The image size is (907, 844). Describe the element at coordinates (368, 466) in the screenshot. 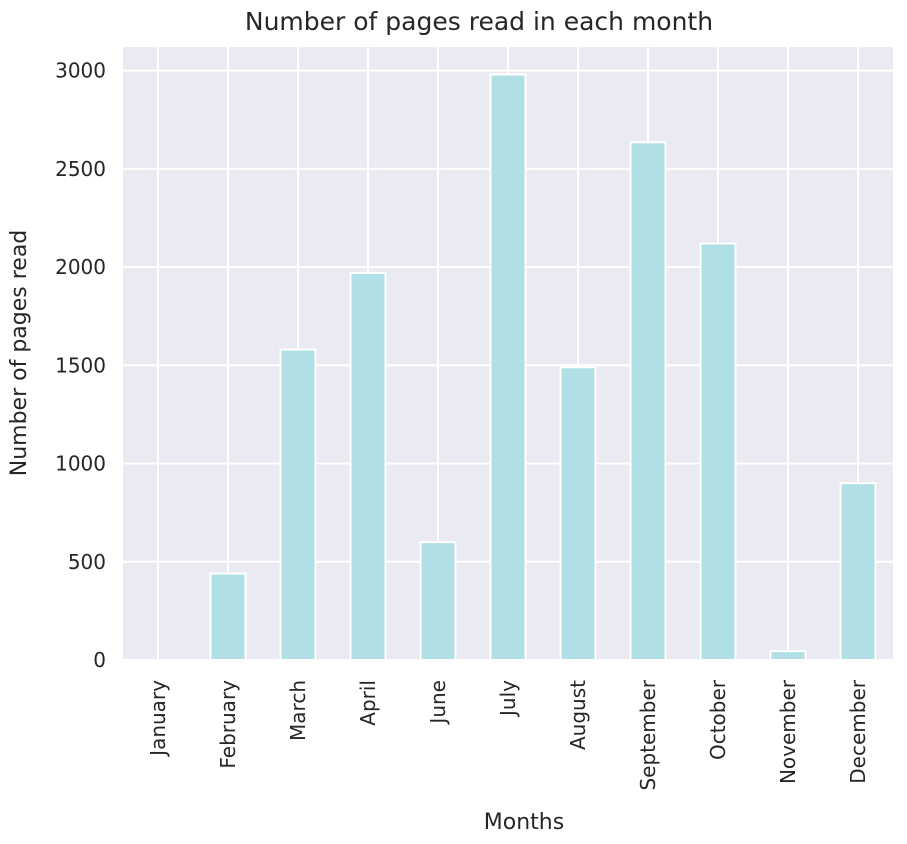

I see `bar-april` at that location.